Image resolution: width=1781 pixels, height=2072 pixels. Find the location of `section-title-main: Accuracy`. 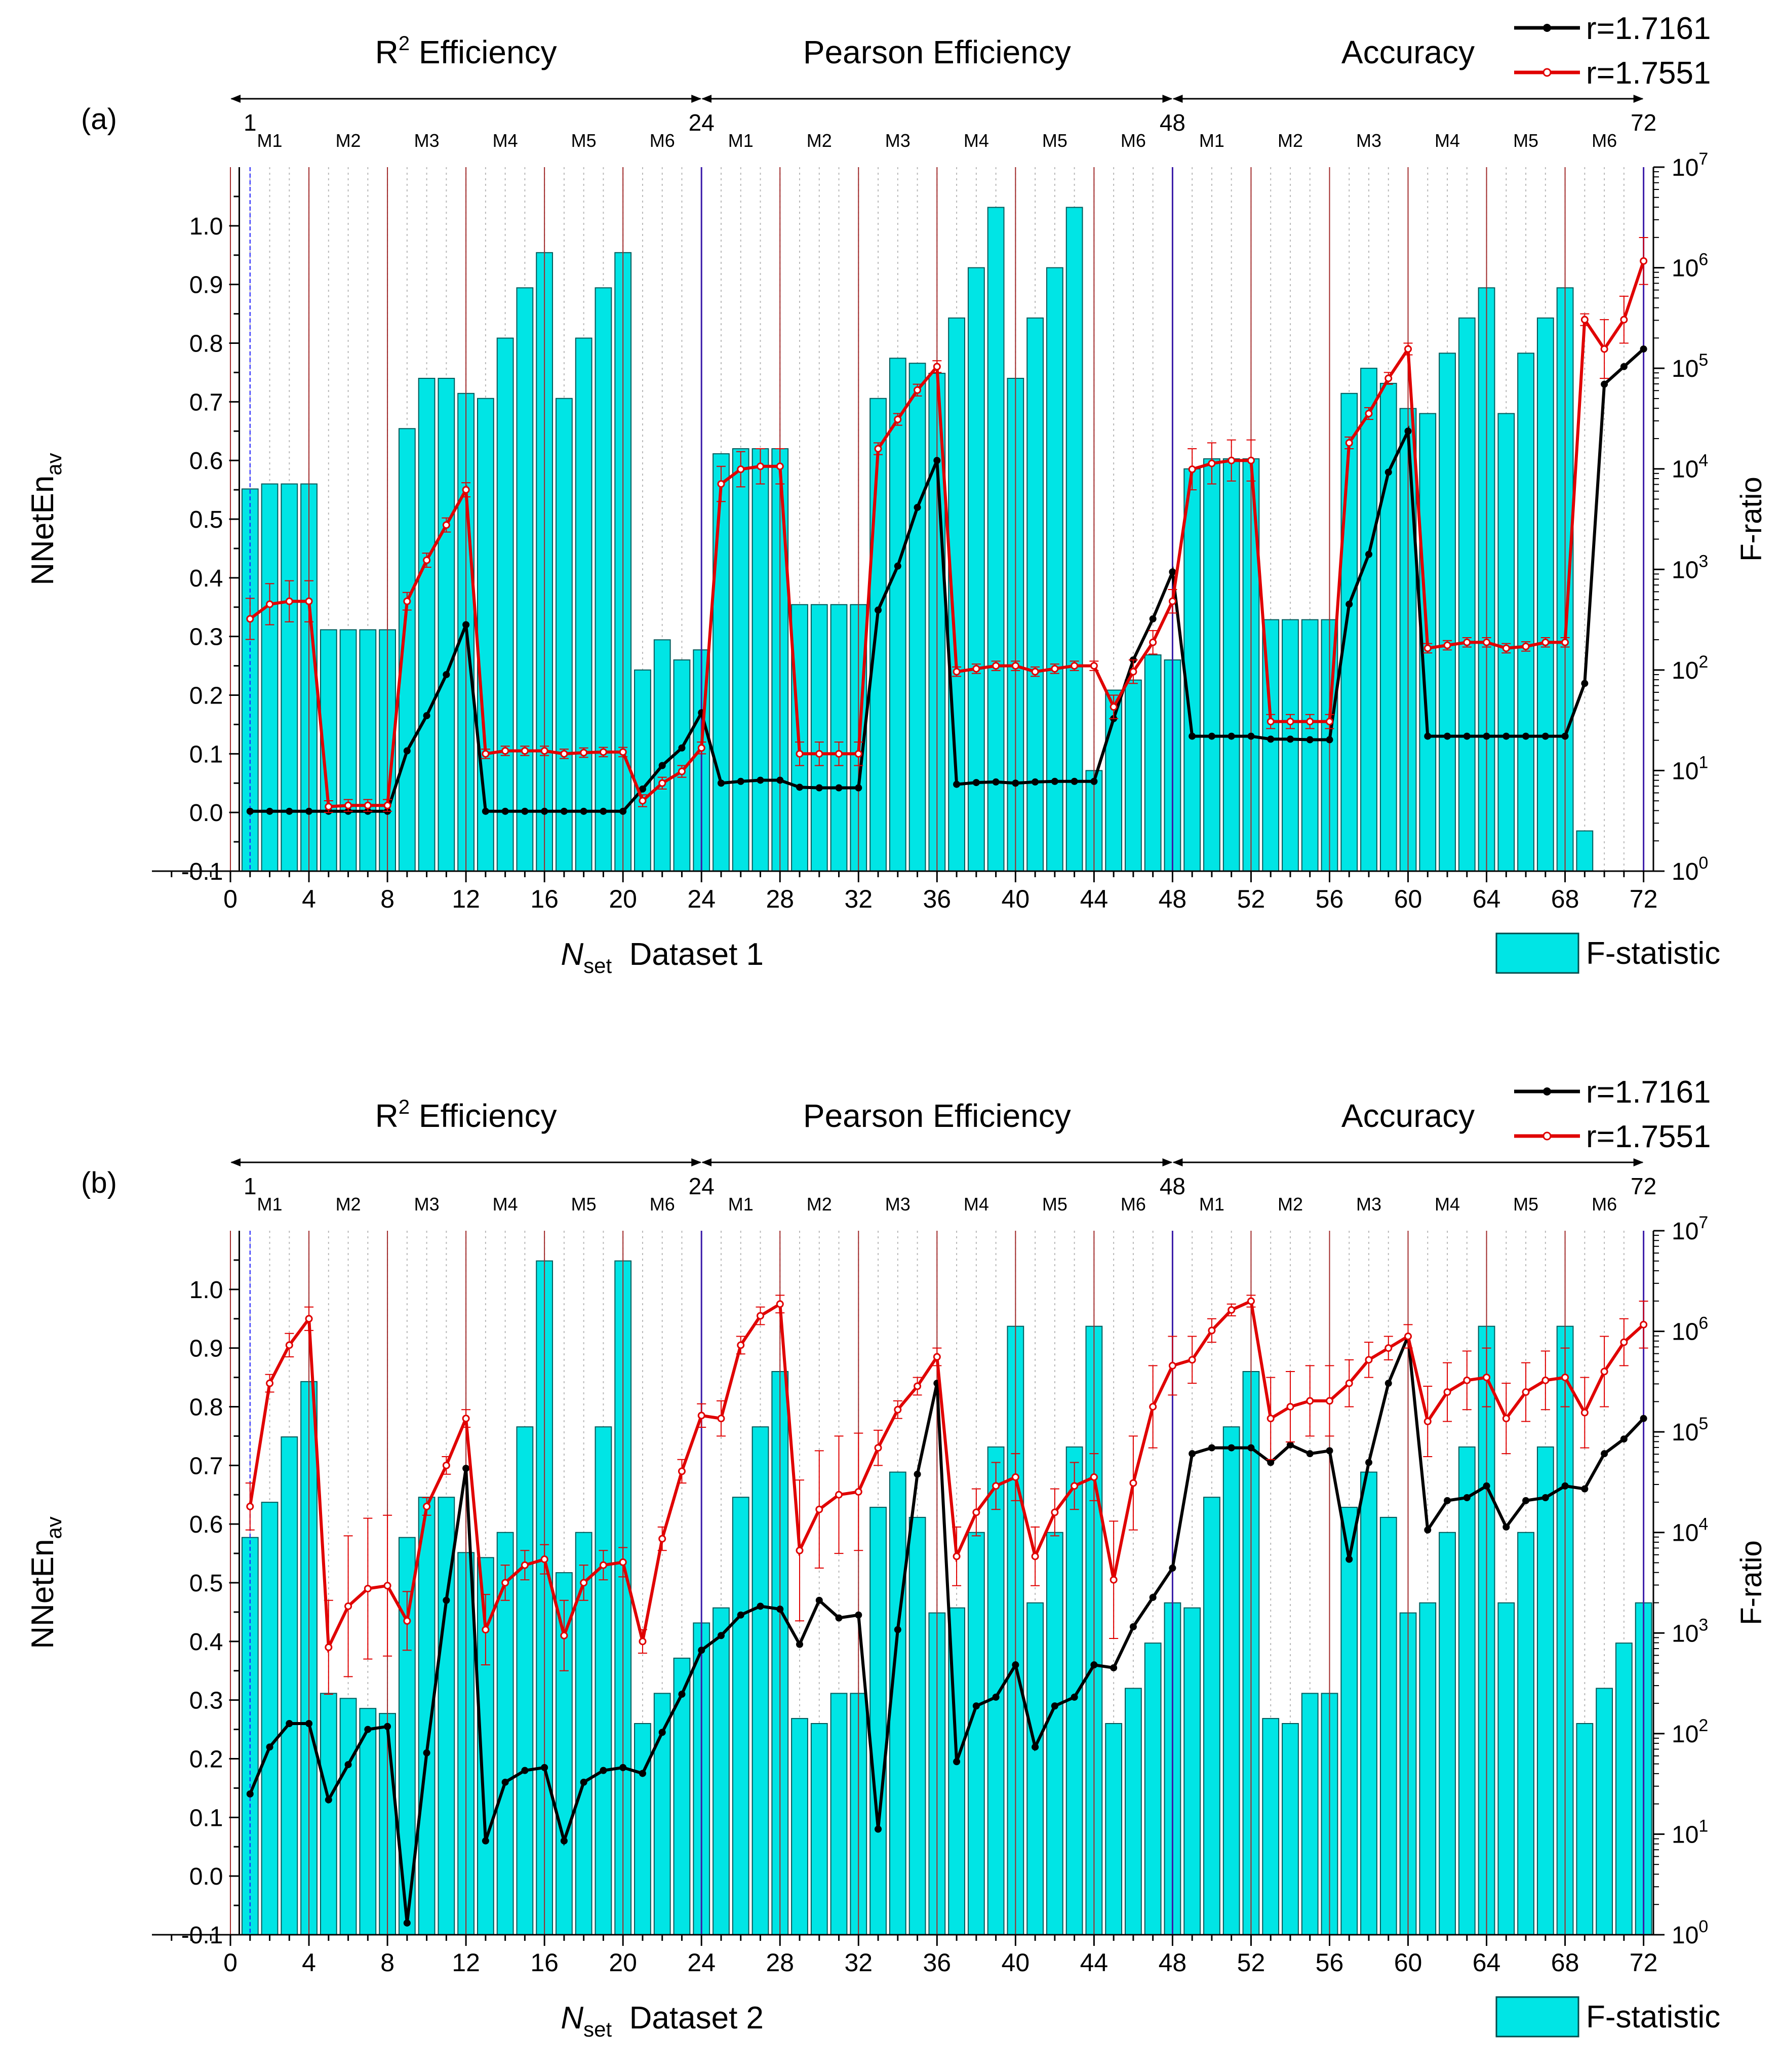

section-title-main: Accuracy is located at coordinates (1408, 1116).